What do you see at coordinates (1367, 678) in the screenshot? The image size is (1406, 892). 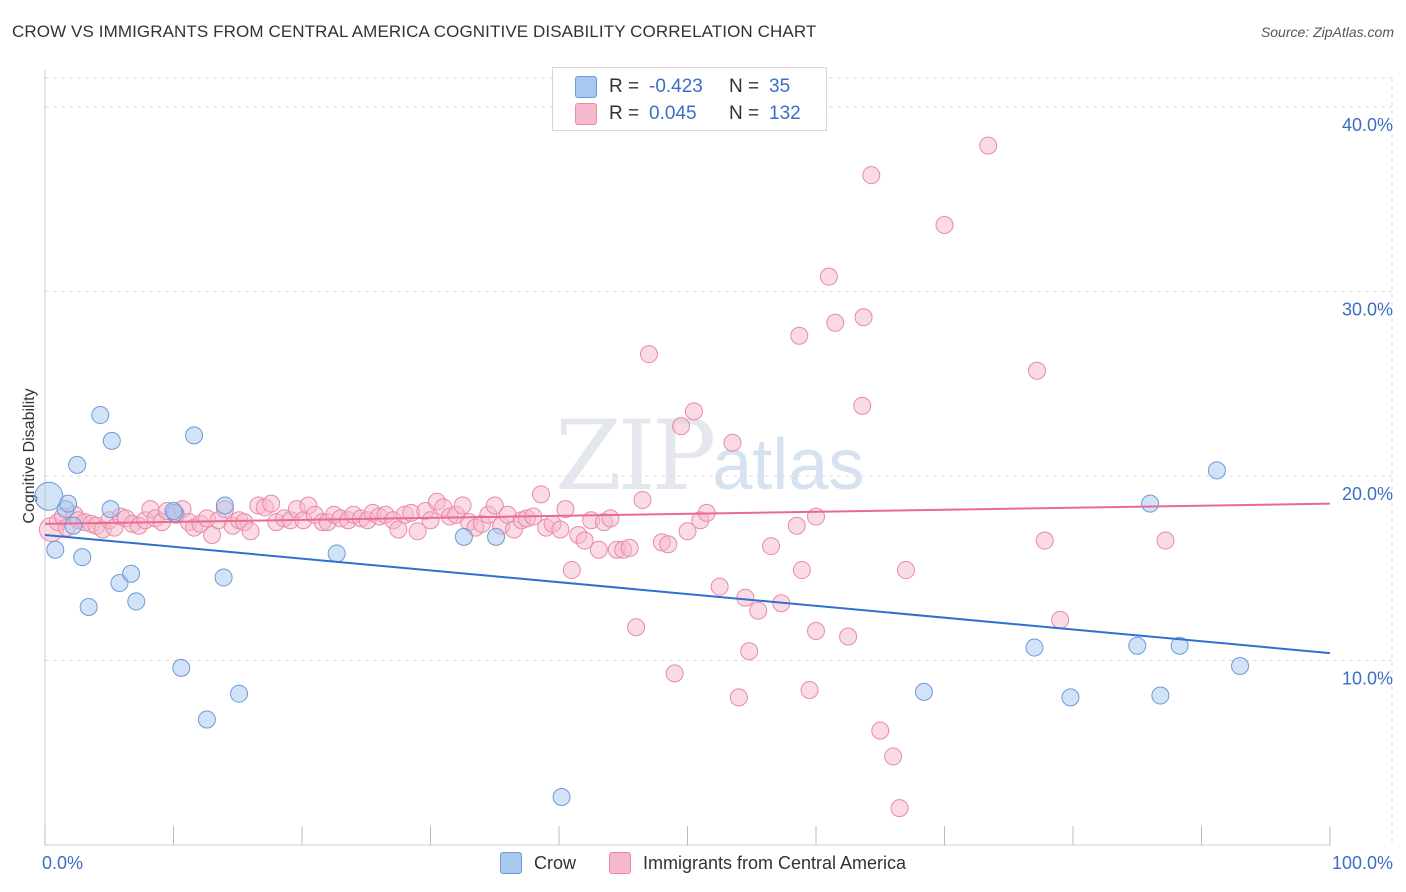 I see `y-tick-label: 10.0%` at bounding box center [1367, 678].